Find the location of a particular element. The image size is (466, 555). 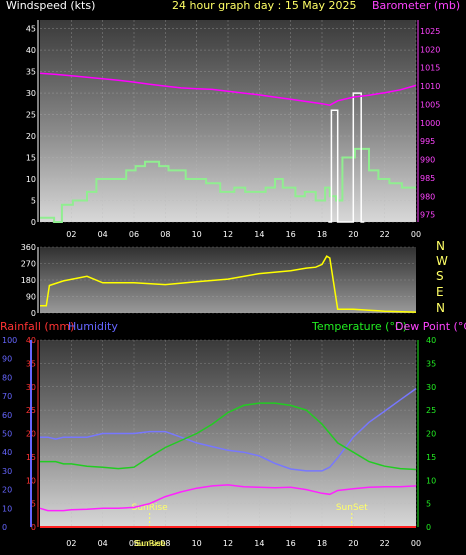

sun-label-bottom: SunRise is located at coordinates (150, 543).